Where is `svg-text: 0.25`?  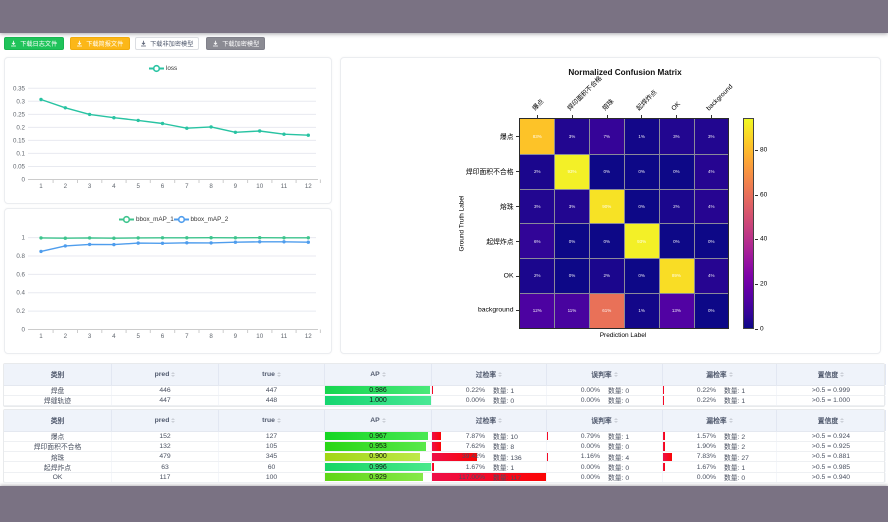 svg-text: 0.25 is located at coordinates (19, 114).